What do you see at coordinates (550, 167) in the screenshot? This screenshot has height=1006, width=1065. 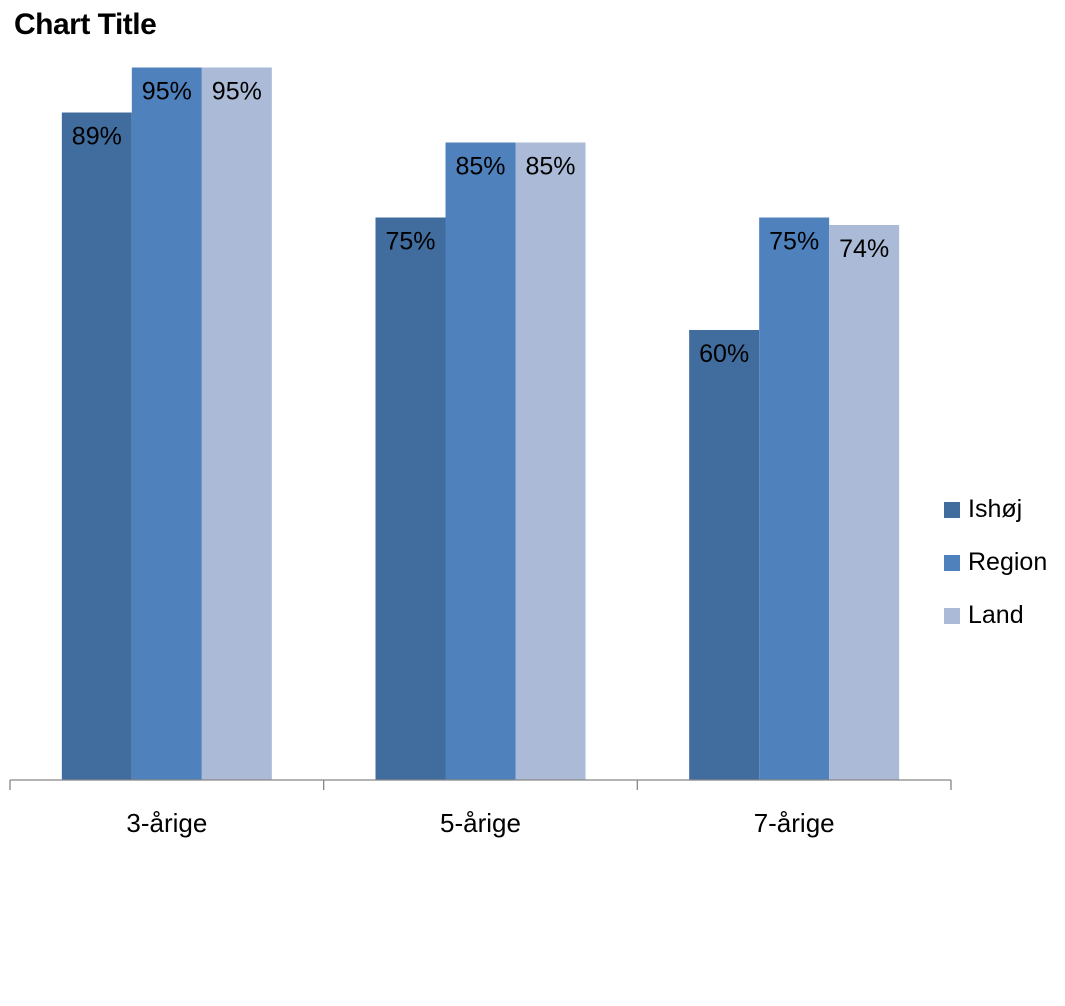 I see `data-label-3-2: 85%` at bounding box center [550, 167].